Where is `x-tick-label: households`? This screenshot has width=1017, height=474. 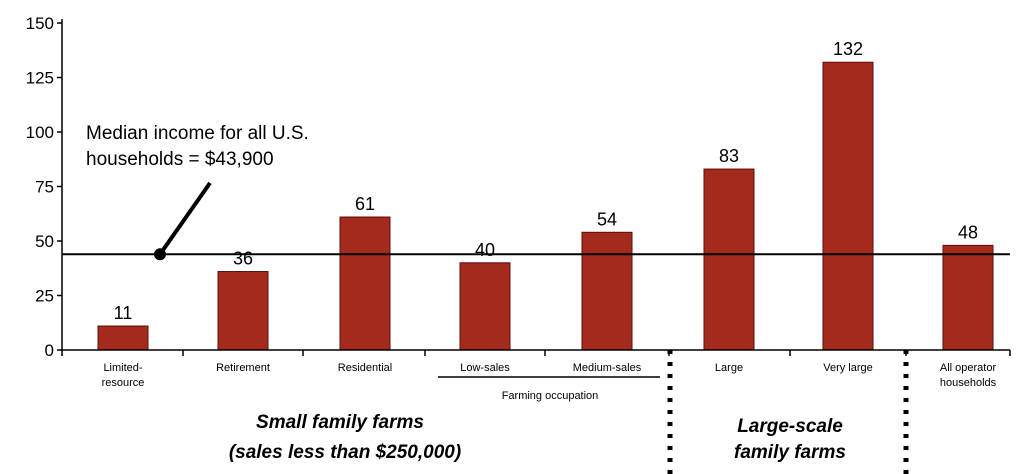 x-tick-label: households is located at coordinates (968, 383).